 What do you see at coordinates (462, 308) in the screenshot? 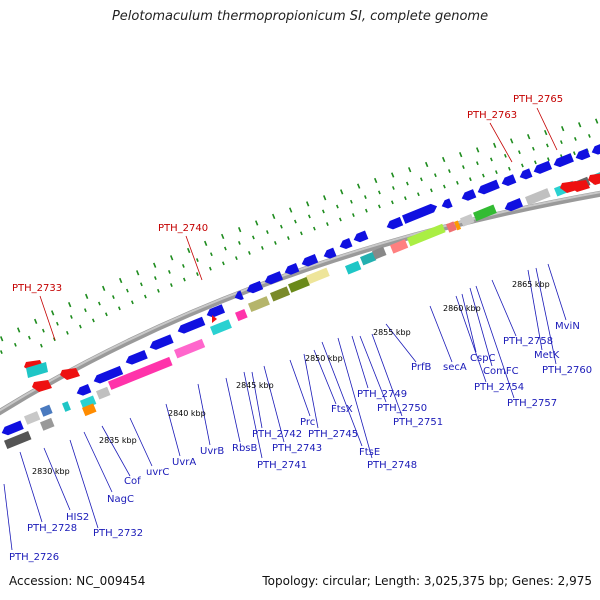
I see `kbp-label: 2860 kbp` at bounding box center [462, 308].